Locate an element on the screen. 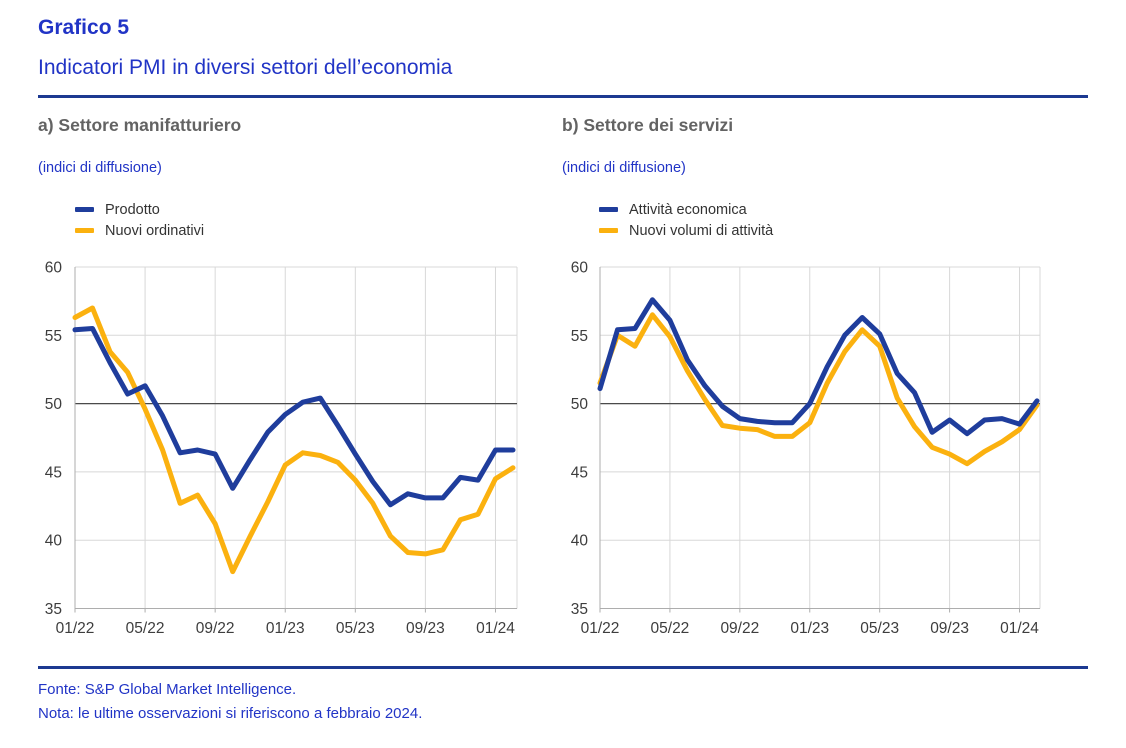  legend-item: Prodotto is located at coordinates (139, 209).